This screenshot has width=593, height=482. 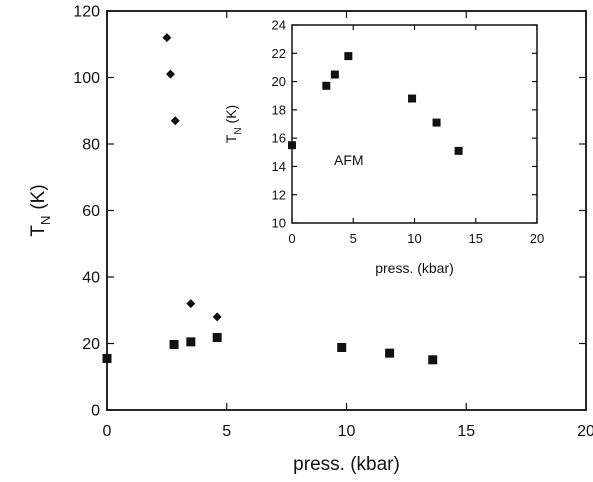 I want to click on inset-x-tick-label: 20, so click(x=537, y=238).